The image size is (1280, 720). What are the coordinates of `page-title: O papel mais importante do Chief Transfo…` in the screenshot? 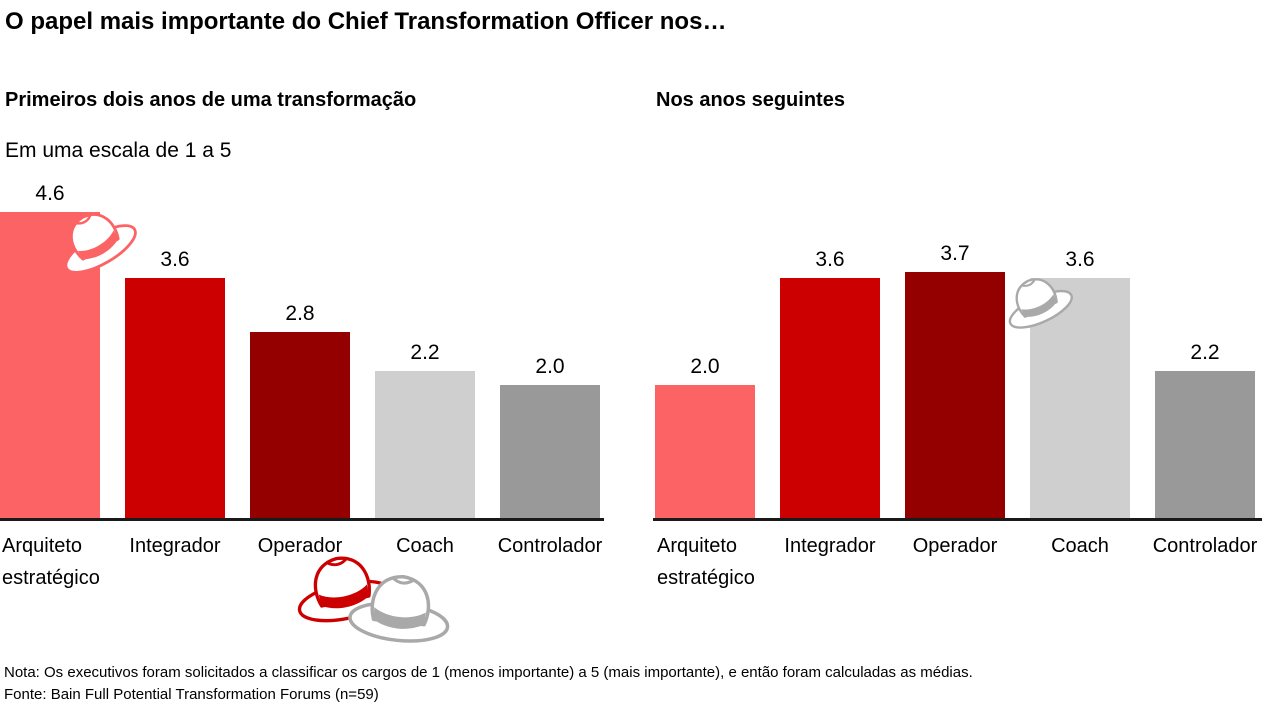 It's located at (366, 21).